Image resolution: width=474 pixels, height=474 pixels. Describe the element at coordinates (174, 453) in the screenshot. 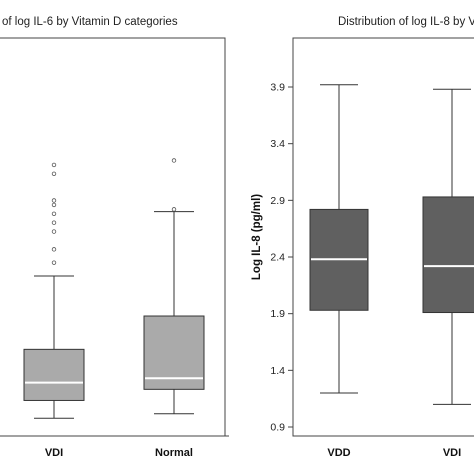

I see `left-x-tick-label: Normal` at that location.